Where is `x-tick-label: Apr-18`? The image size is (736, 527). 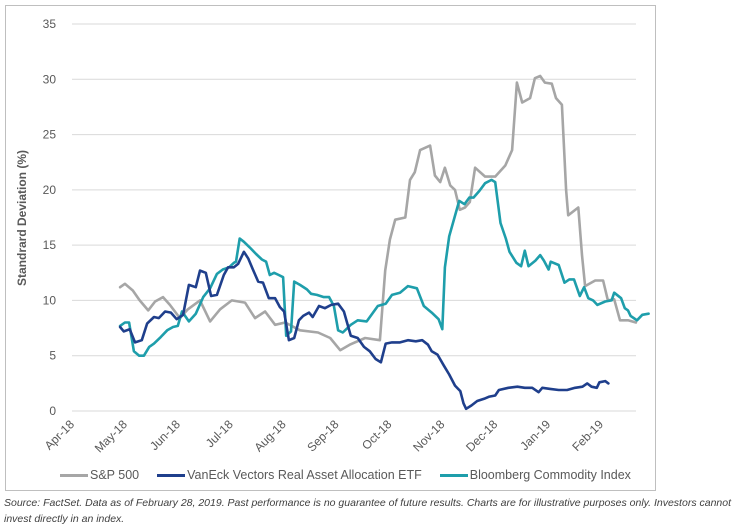 x-tick-label: Apr-18 is located at coordinates (60, 435).